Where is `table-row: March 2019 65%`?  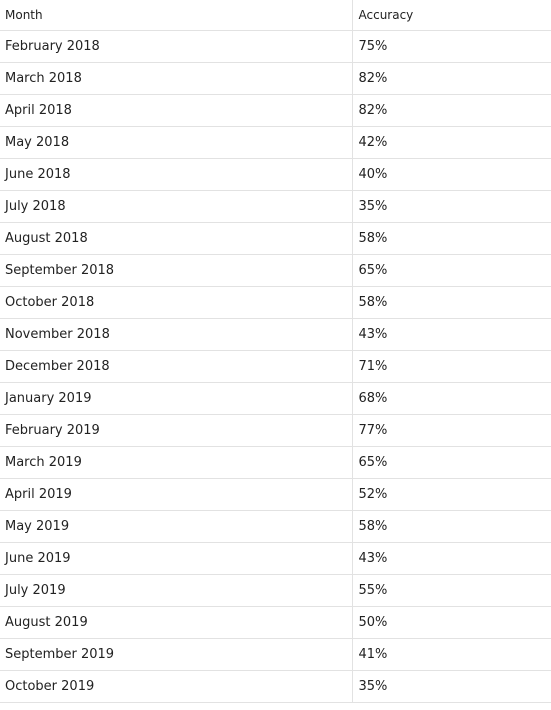
table-row: March 2019 65% is located at coordinates (275, 462).